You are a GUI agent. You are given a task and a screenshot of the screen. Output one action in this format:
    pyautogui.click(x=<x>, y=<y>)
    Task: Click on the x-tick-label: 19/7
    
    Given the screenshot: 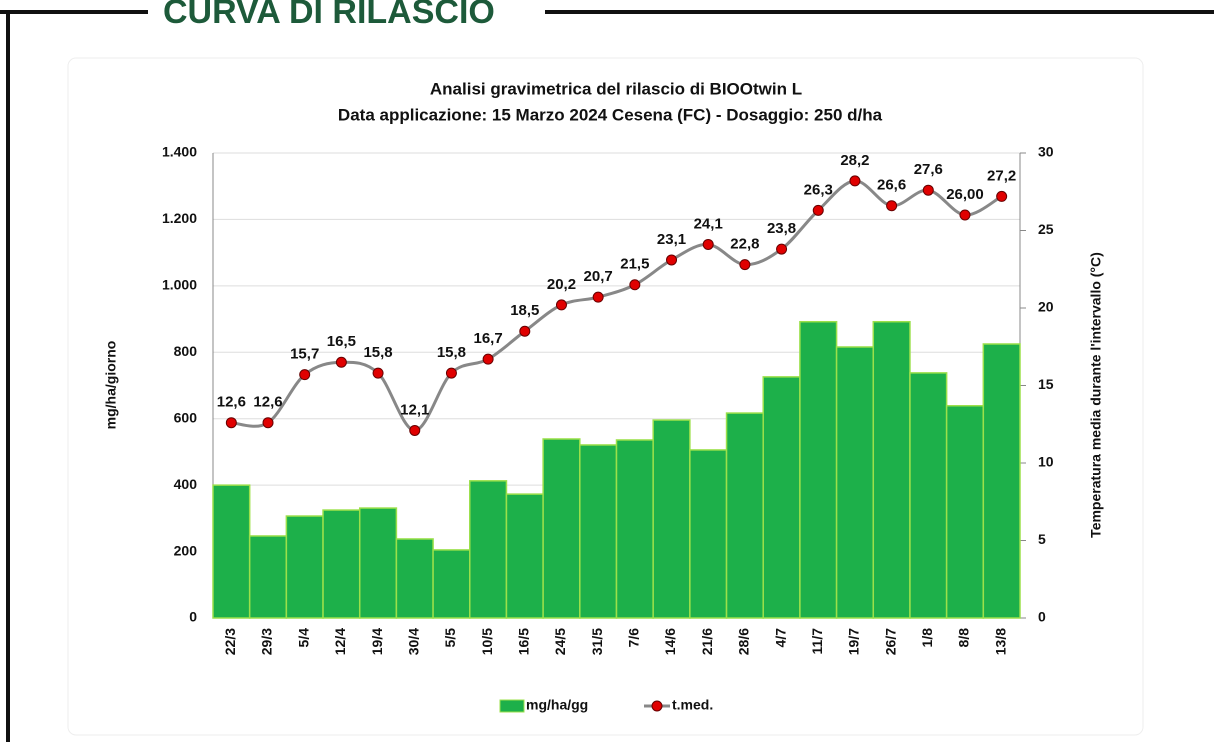 What is the action you would take?
    pyautogui.click(x=854, y=641)
    